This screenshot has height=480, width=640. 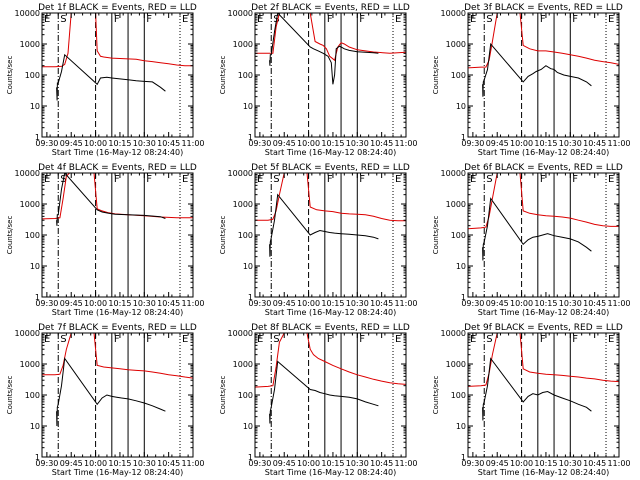 What do you see at coordinates (63, 339) in the screenshot?
I see `segment-label: S` at bounding box center [63, 339].